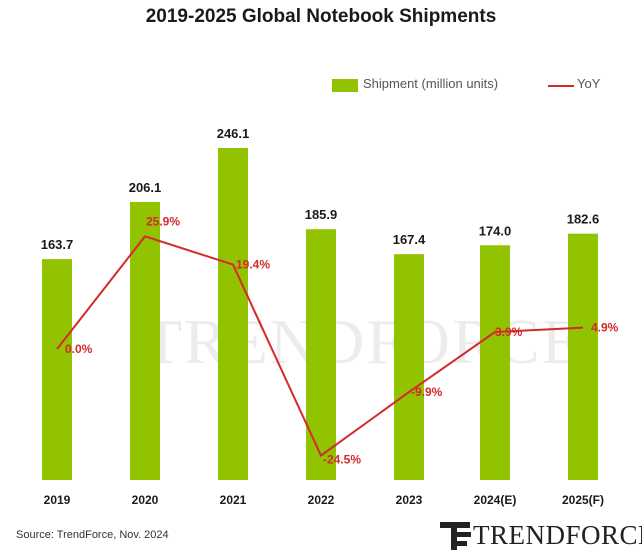 This screenshot has height=556, width=642. I want to click on bar-value-label: 185.9, so click(321, 214).